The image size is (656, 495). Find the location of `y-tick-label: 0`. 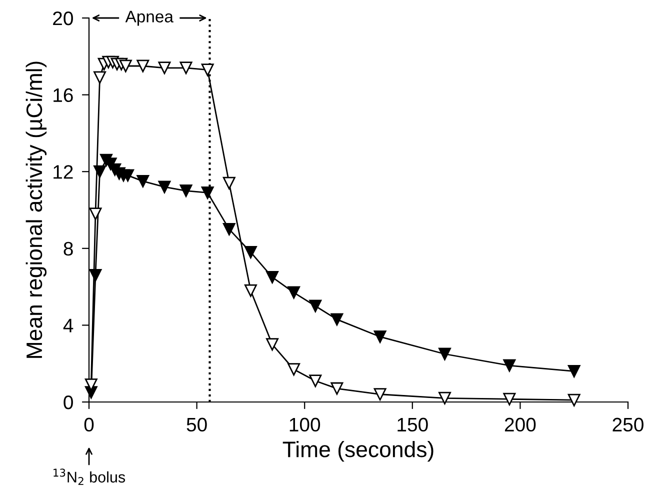

y-tick-label: 0 is located at coordinates (68, 402).